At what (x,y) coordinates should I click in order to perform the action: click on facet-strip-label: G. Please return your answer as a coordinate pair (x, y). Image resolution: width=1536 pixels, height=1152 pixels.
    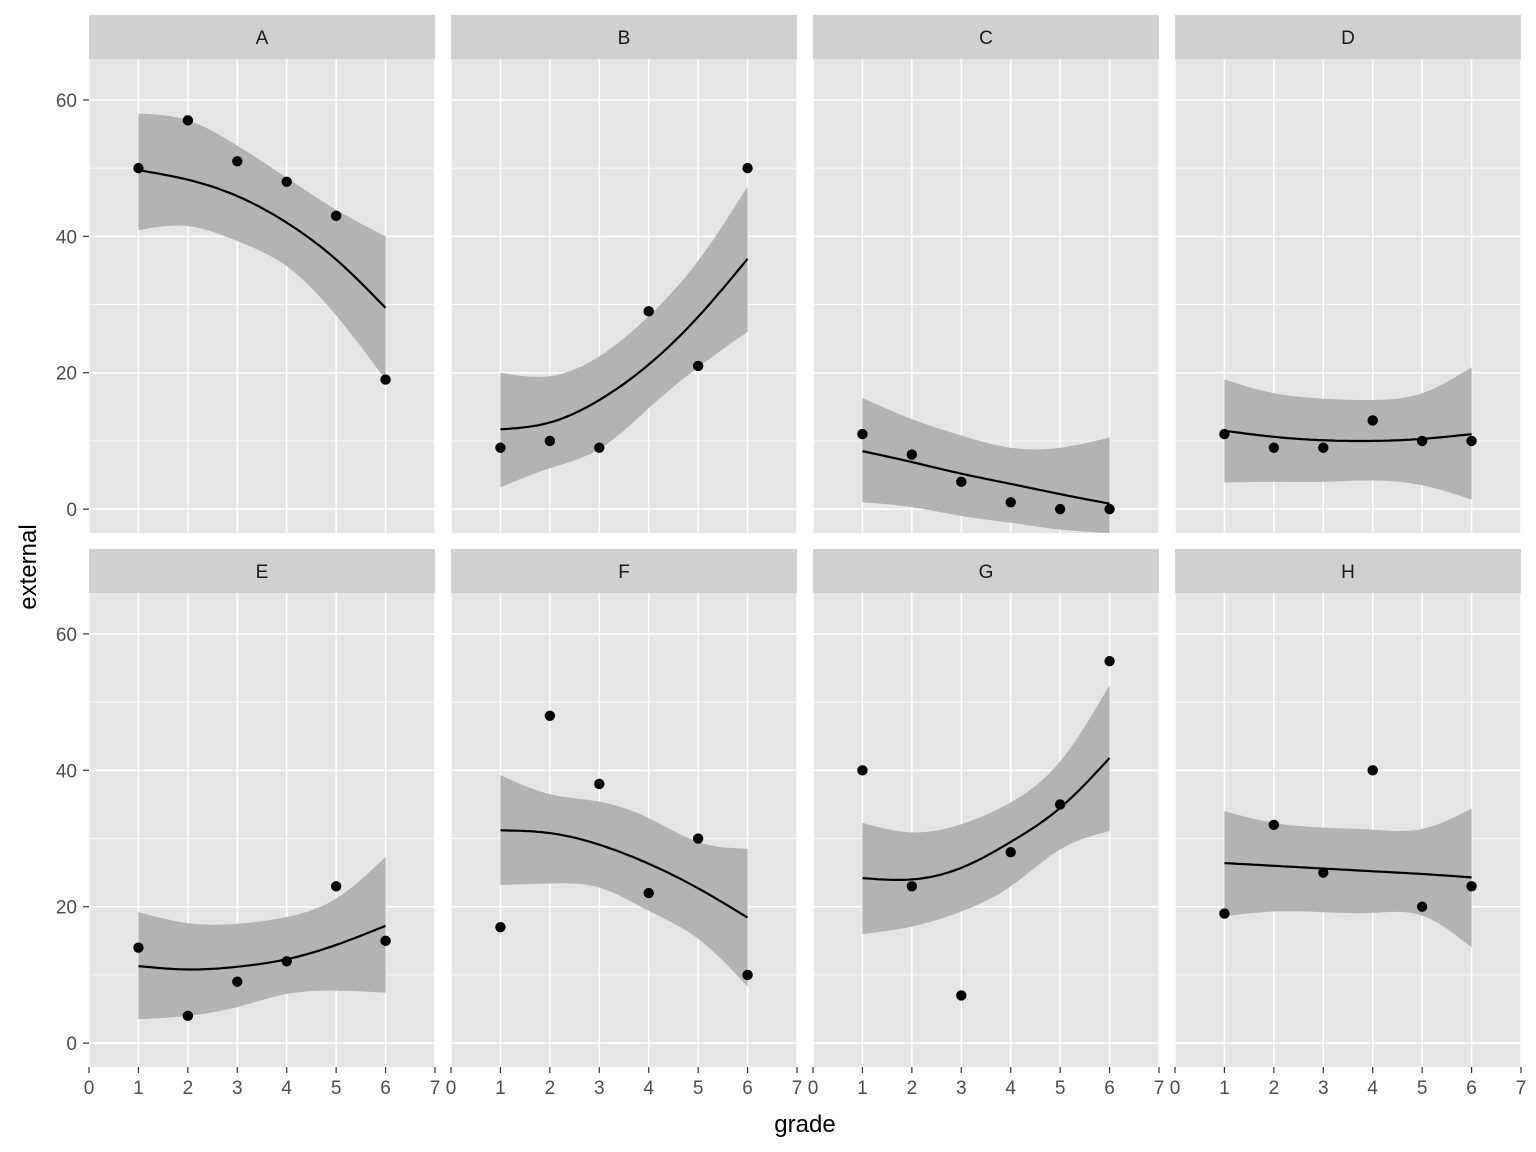
    Looking at the image, I should click on (986, 572).